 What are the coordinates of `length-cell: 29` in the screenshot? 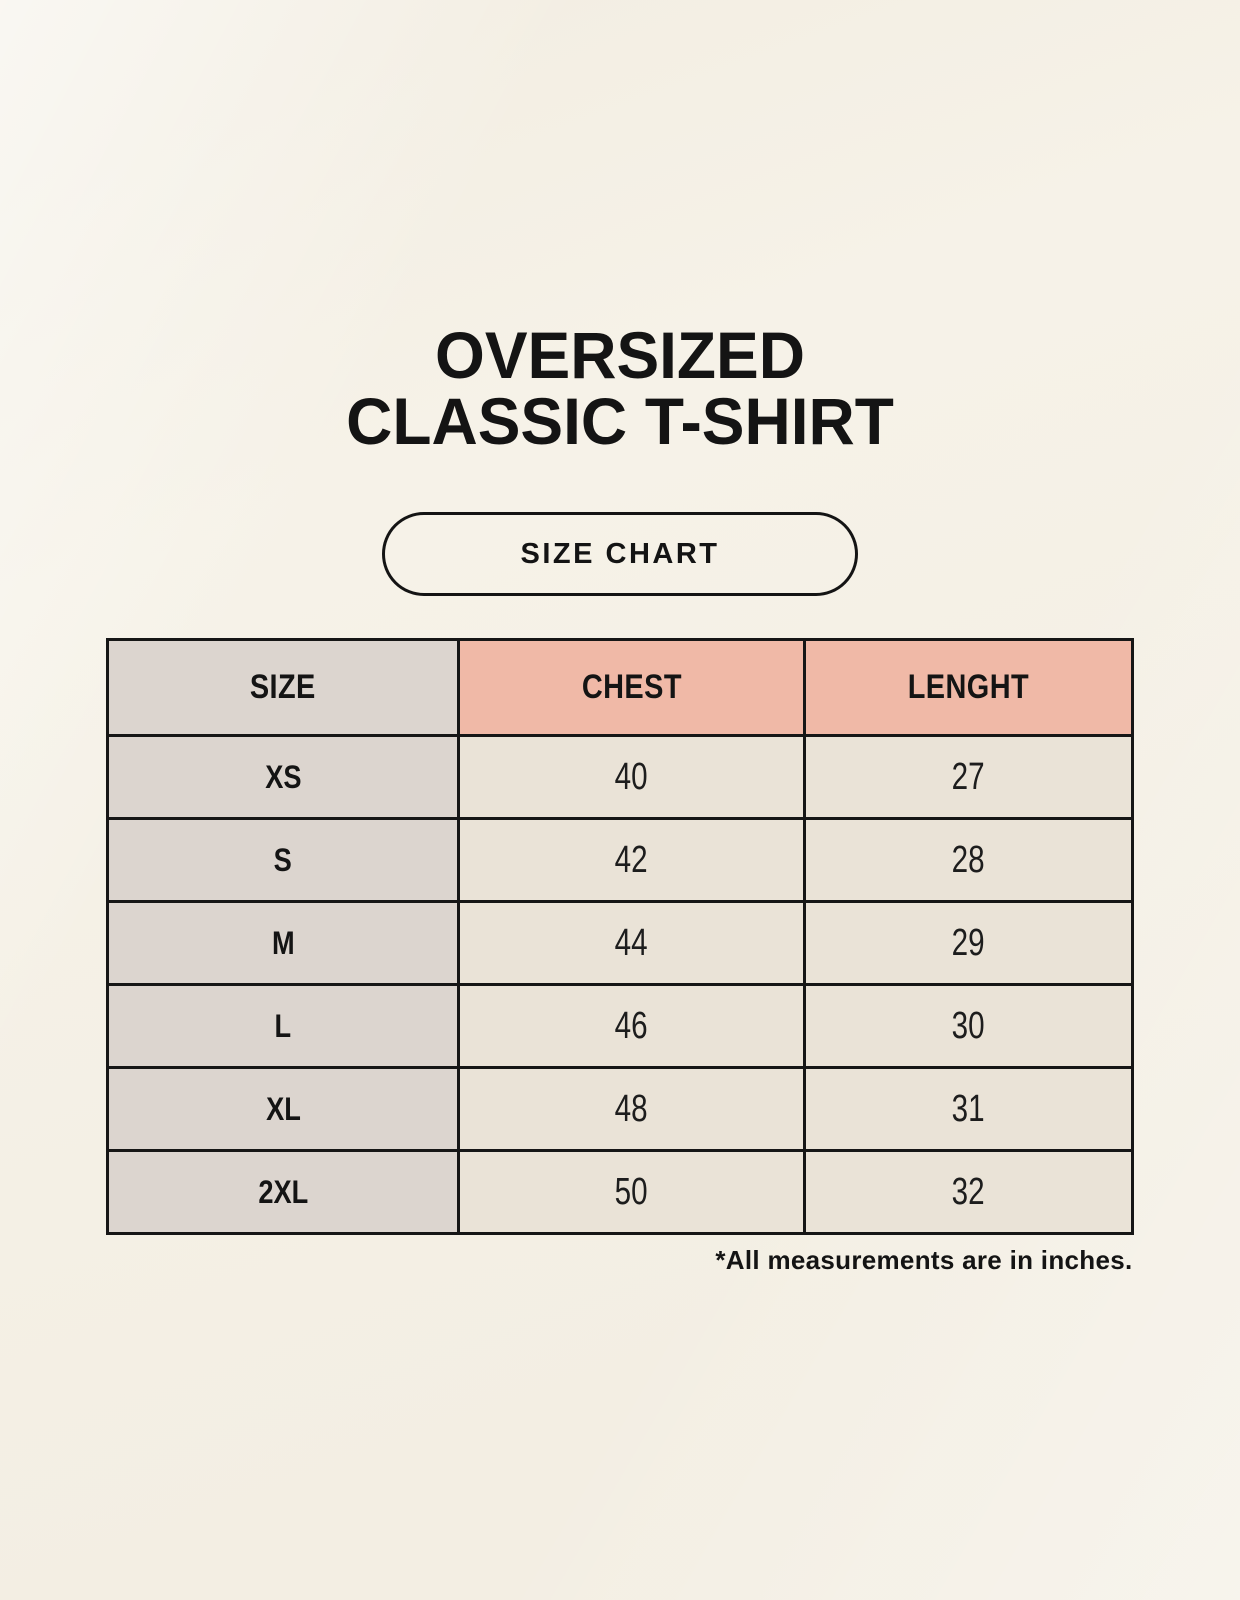 It's located at (968, 943).